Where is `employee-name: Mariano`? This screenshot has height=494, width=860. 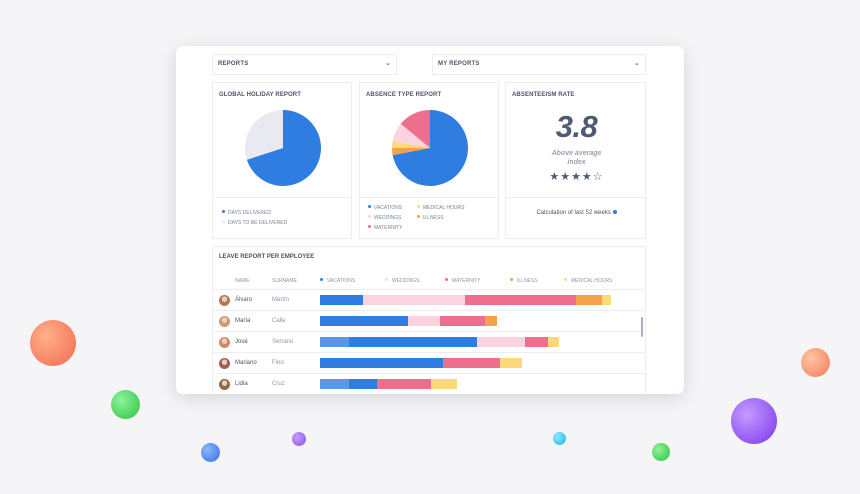
employee-name: Mariano is located at coordinates (246, 363).